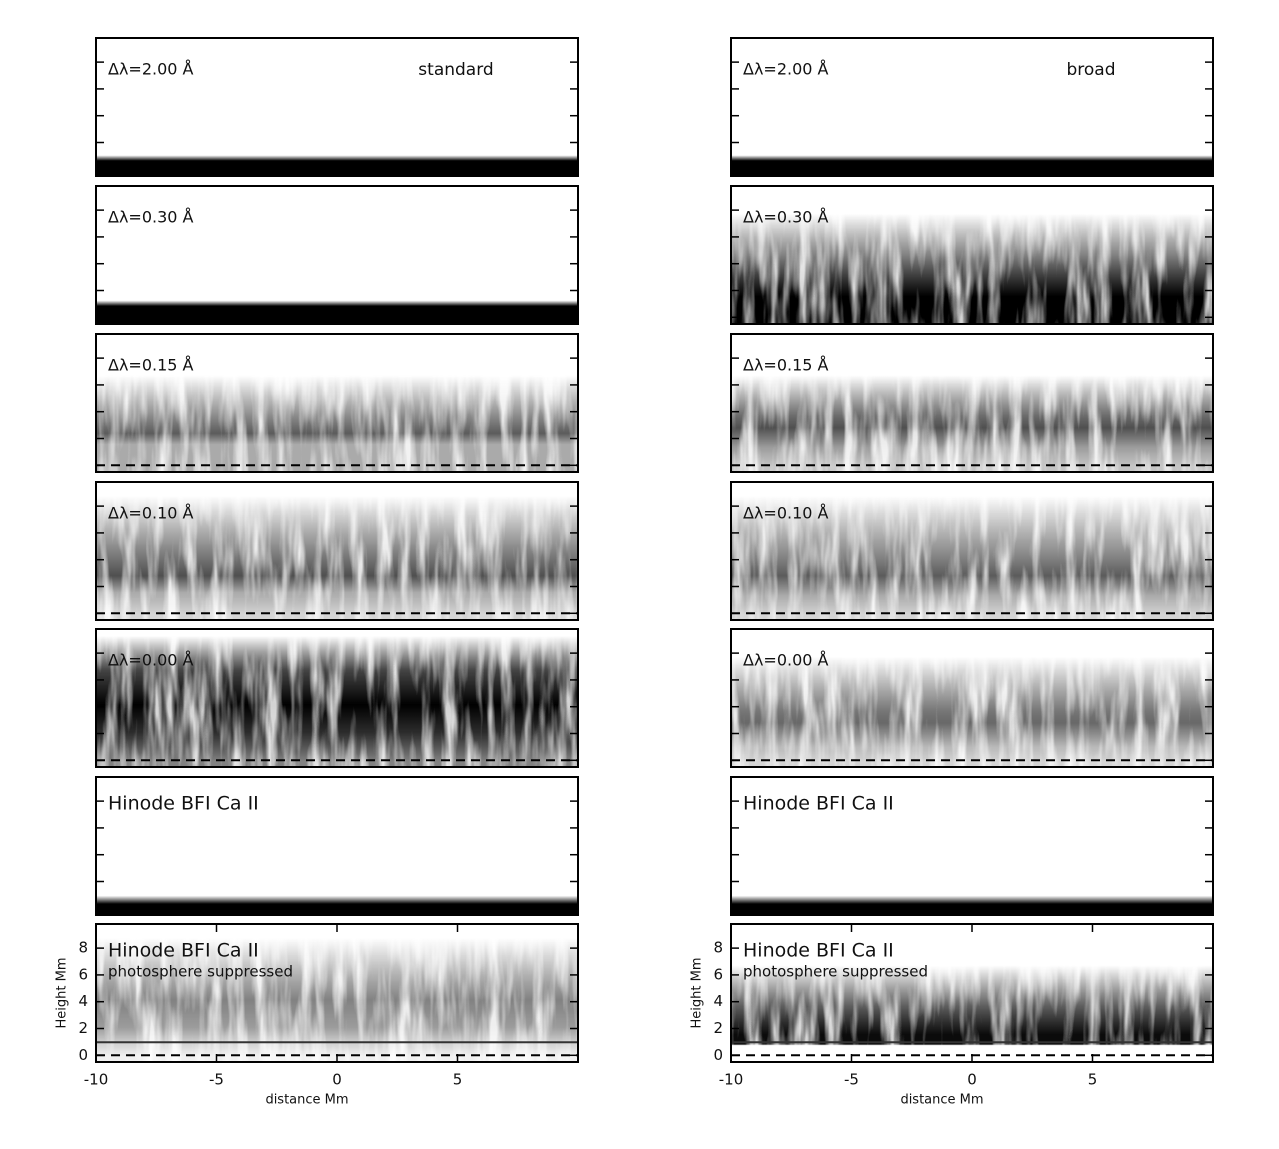  What do you see at coordinates (455, 70) in the screenshot?
I see `column-label: standard` at bounding box center [455, 70].